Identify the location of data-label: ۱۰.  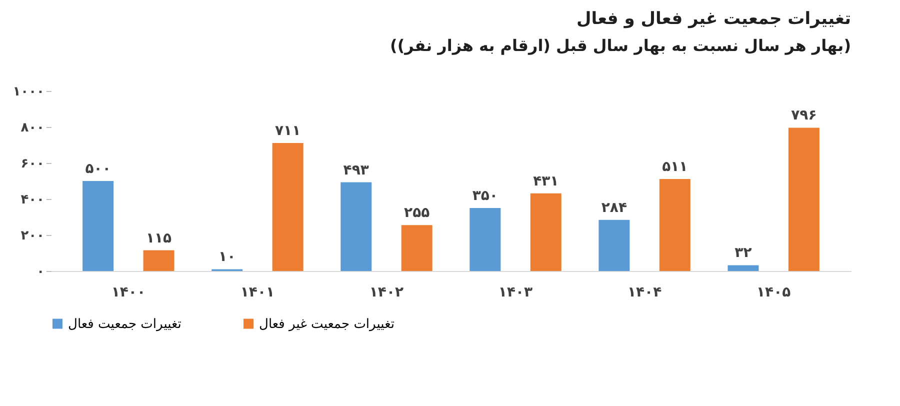
(227, 257).